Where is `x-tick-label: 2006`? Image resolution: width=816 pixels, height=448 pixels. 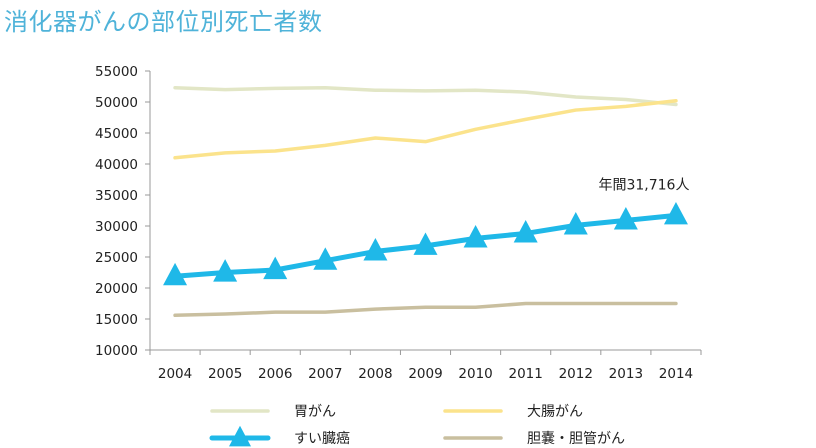
x-tick-label: 2006 is located at coordinates (275, 374).